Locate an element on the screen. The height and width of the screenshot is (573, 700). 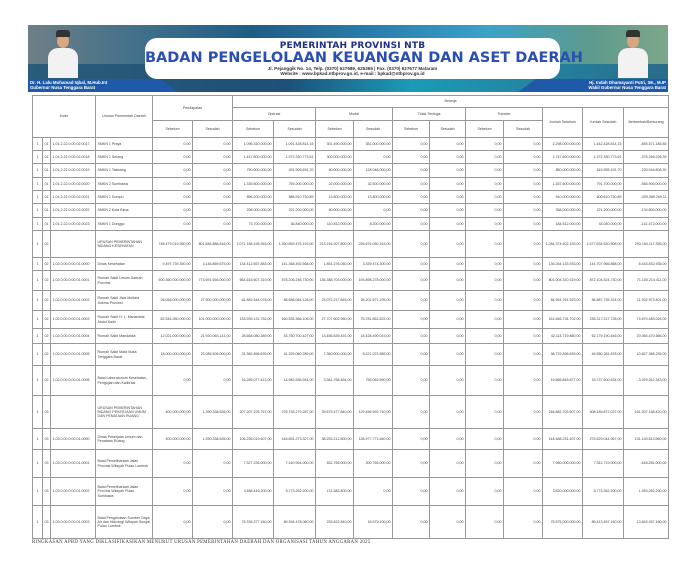
cell-bertambah-berkurang: 11.932.973.401,00 is located at coordinates (646, 300).